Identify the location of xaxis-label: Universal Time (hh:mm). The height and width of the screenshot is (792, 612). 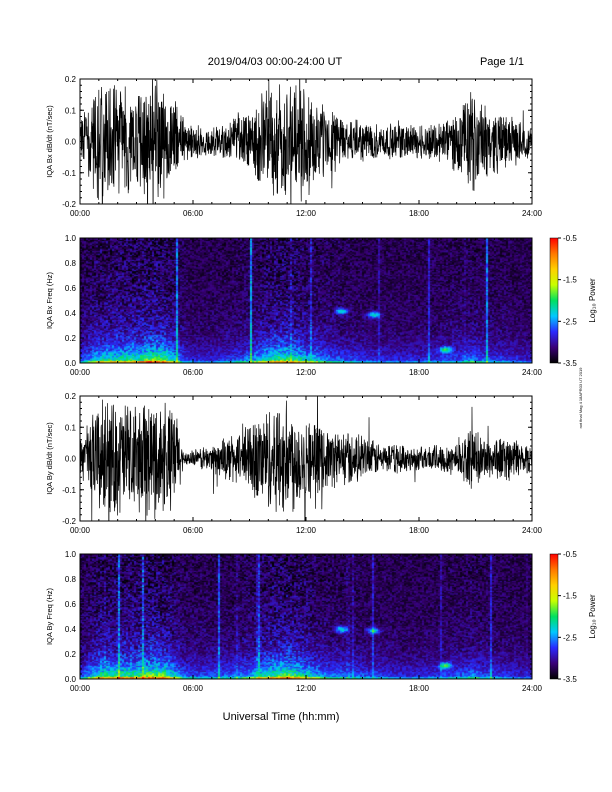
(281, 717).